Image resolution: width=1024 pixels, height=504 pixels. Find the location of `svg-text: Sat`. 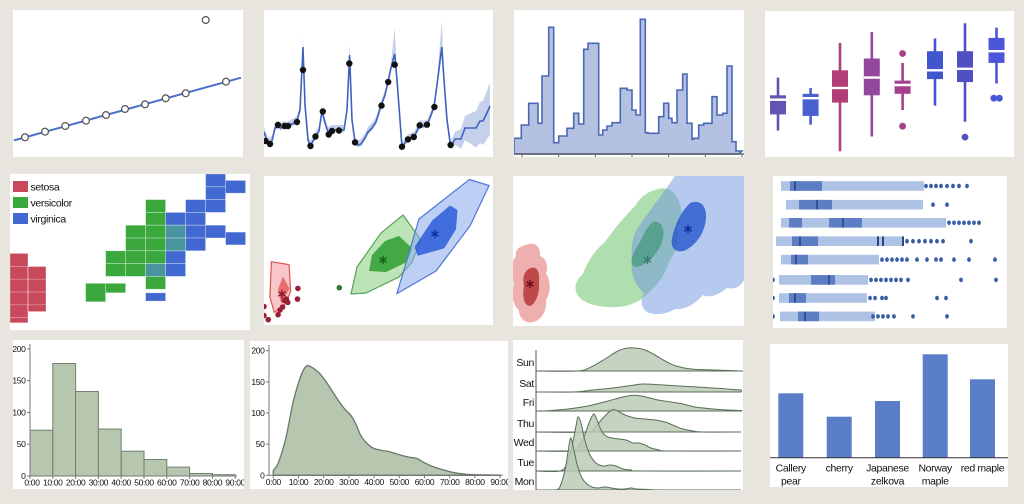

svg-text: Sat is located at coordinates (526, 384).